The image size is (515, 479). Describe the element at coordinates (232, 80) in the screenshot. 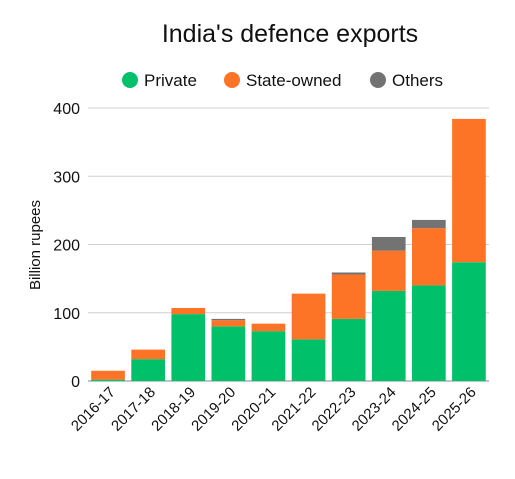

I see `legend-marker-state-owned` at that location.